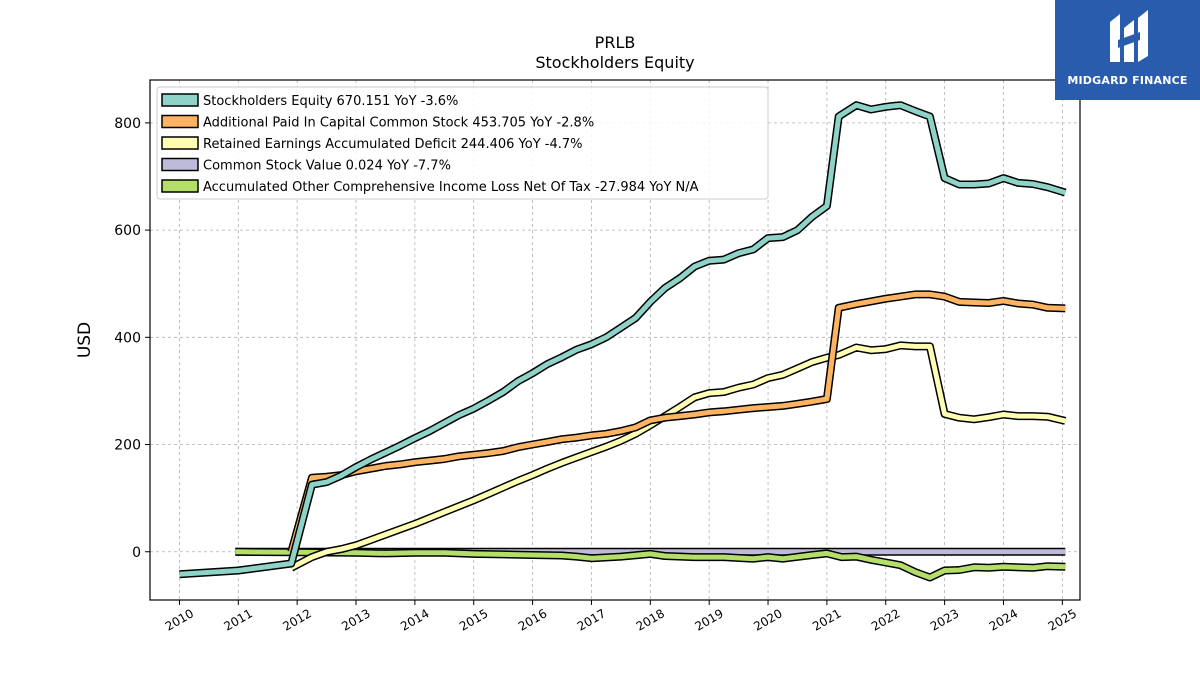  Describe the element at coordinates (1127, 80) in the screenshot. I see `brand-name: MIDGARD FINANCE` at that location.